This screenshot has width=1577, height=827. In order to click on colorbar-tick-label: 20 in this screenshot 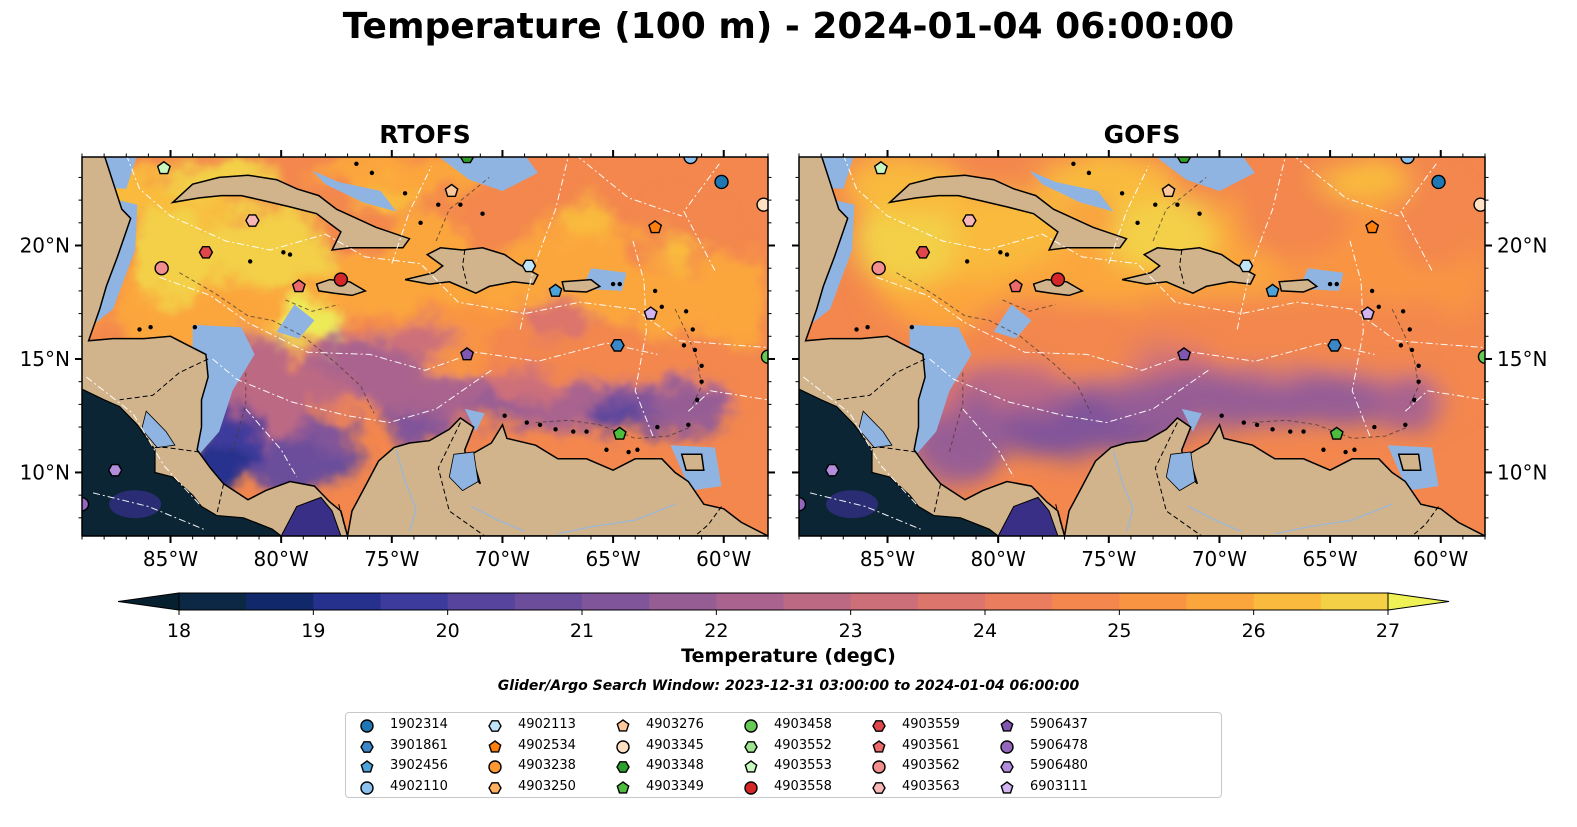, I will do `click(448, 630)`.